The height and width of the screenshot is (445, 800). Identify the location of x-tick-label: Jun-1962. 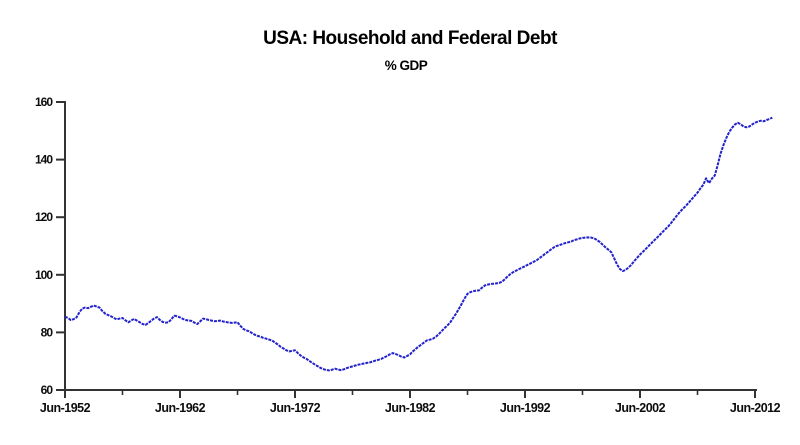
(180, 408).